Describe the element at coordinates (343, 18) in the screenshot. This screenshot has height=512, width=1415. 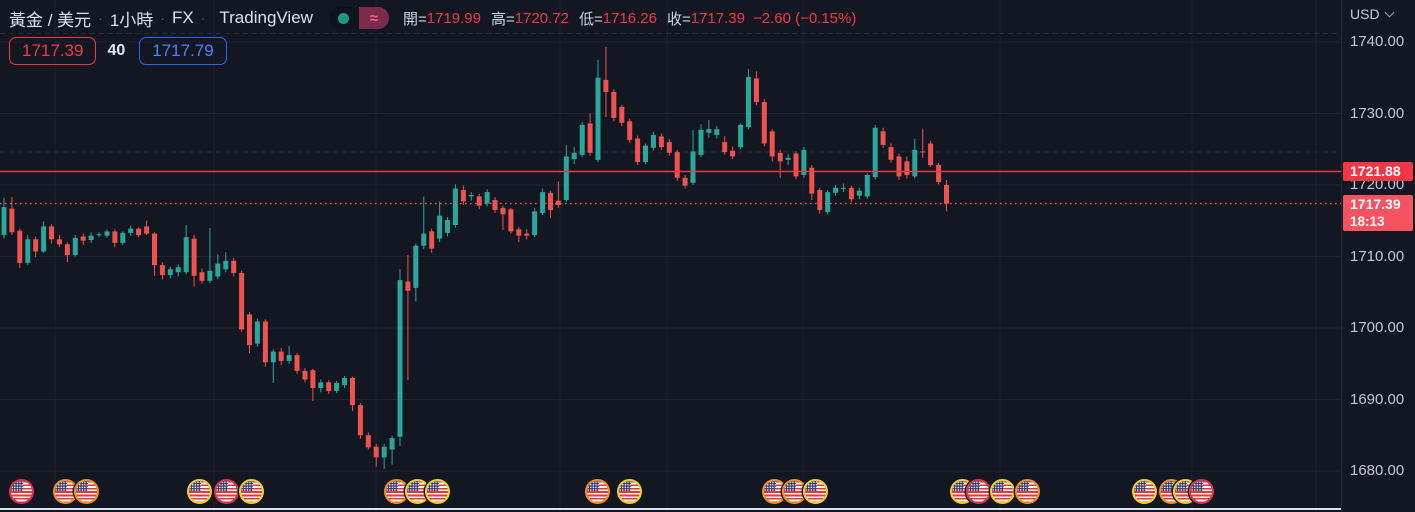
I see `toggle-on-segment` at that location.